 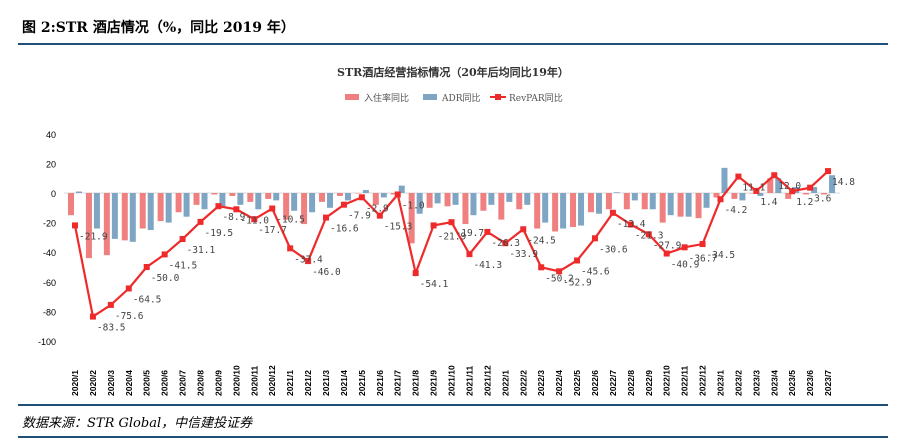 What do you see at coordinates (47, 342) in the screenshot?
I see `y-tick-label: -100` at bounding box center [47, 342].